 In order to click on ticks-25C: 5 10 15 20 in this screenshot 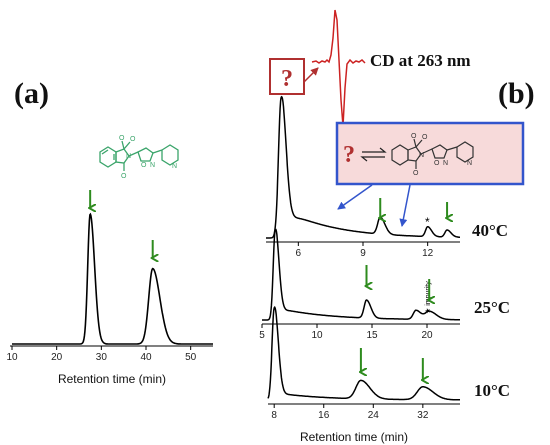, I will do `click(346, 332)`.